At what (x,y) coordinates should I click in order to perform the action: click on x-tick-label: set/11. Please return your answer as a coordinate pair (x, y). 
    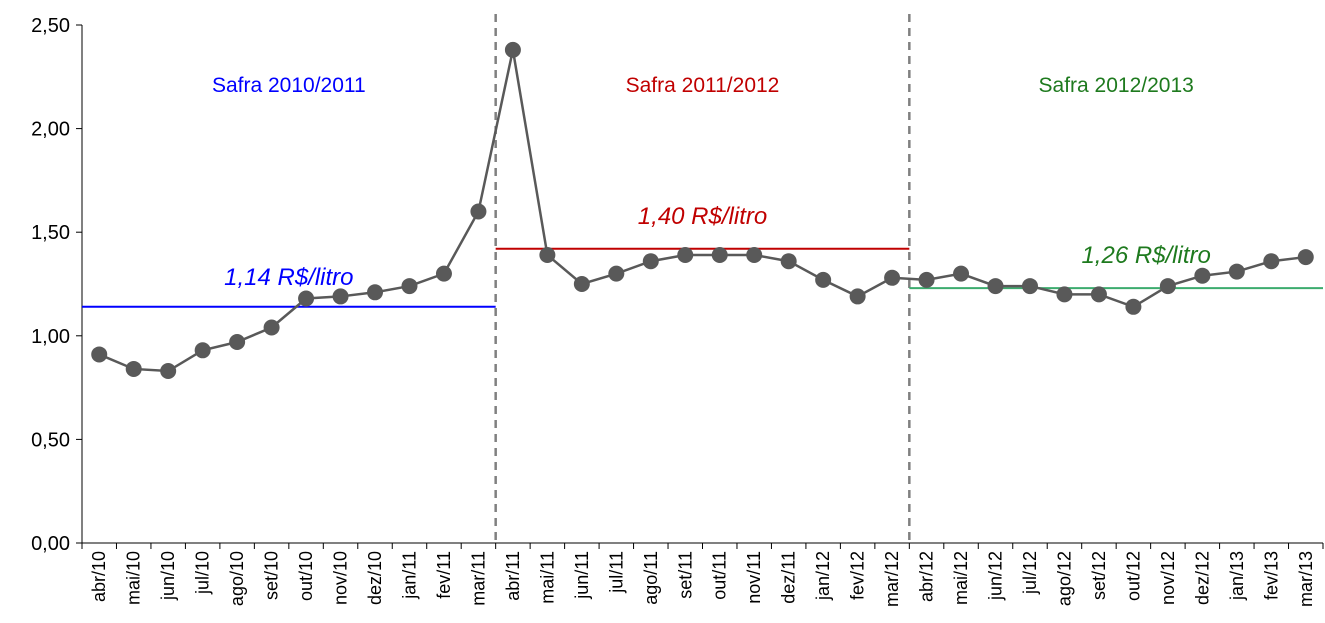
    Looking at the image, I should click on (685, 575).